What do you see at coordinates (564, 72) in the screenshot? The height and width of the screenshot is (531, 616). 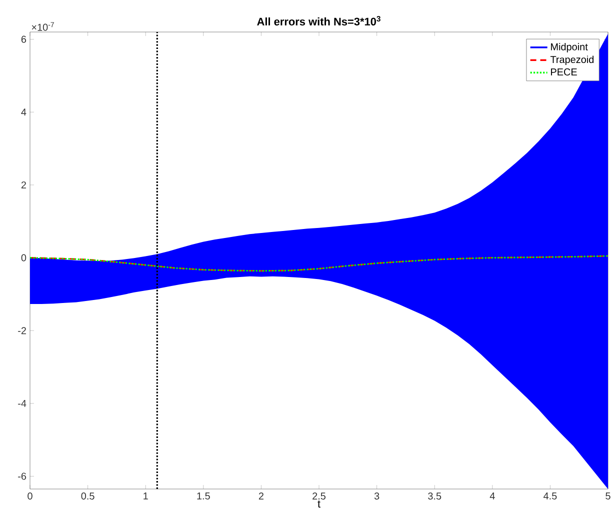 I see `legend-label: PECE` at bounding box center [564, 72].